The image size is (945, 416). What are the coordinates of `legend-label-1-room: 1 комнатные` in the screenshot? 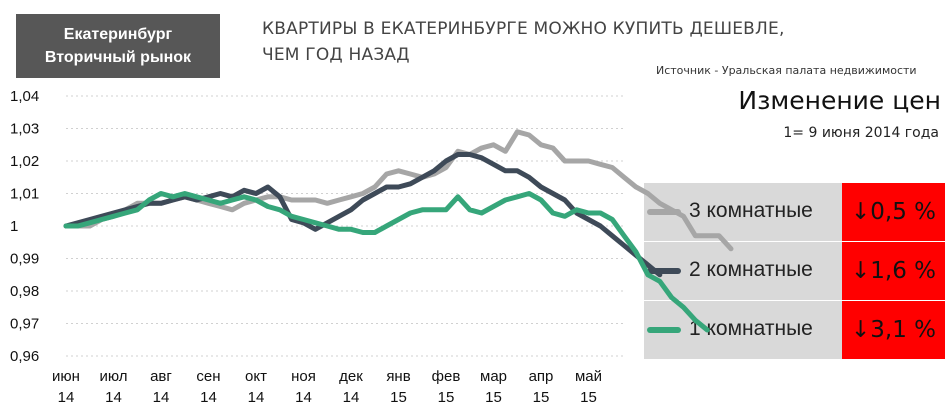 It's located at (751, 328).